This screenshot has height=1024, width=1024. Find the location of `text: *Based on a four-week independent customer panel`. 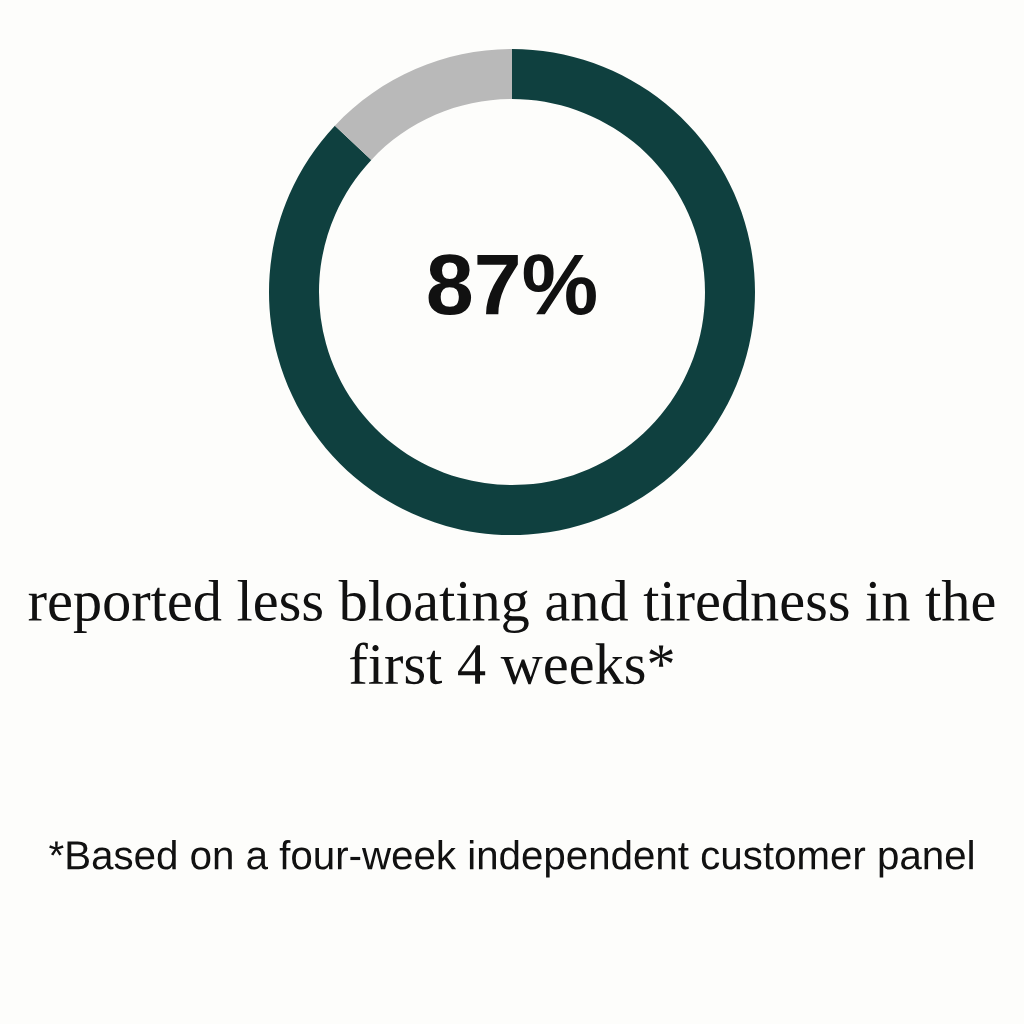

text: *Based on a four-week independent customer panel is located at coordinates (511, 859).